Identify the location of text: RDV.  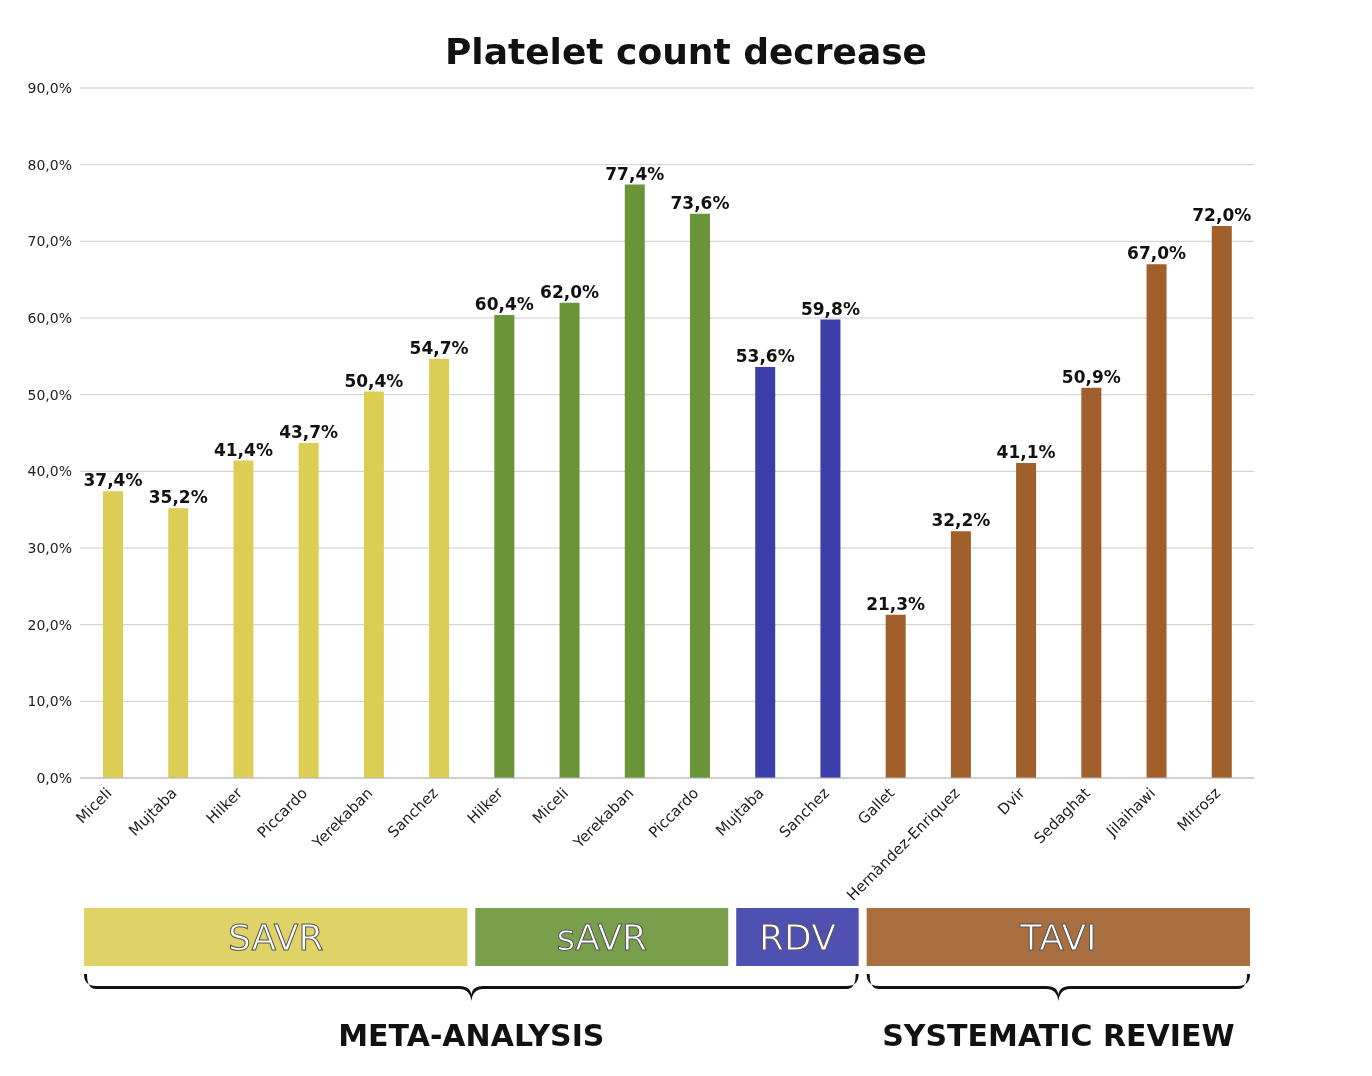
(798, 937).